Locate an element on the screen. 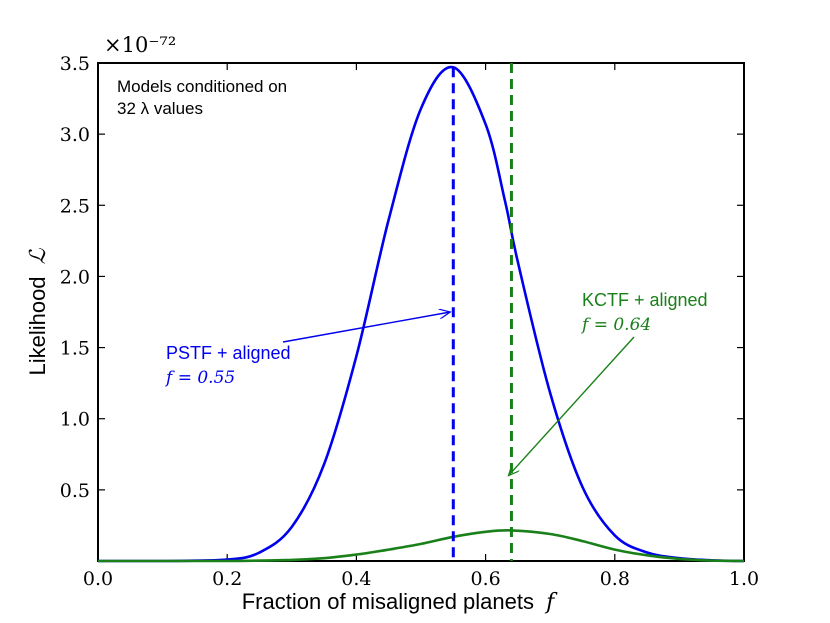 The image size is (830, 623). y-multiplier: ×10⁻⁷² is located at coordinates (140, 45).